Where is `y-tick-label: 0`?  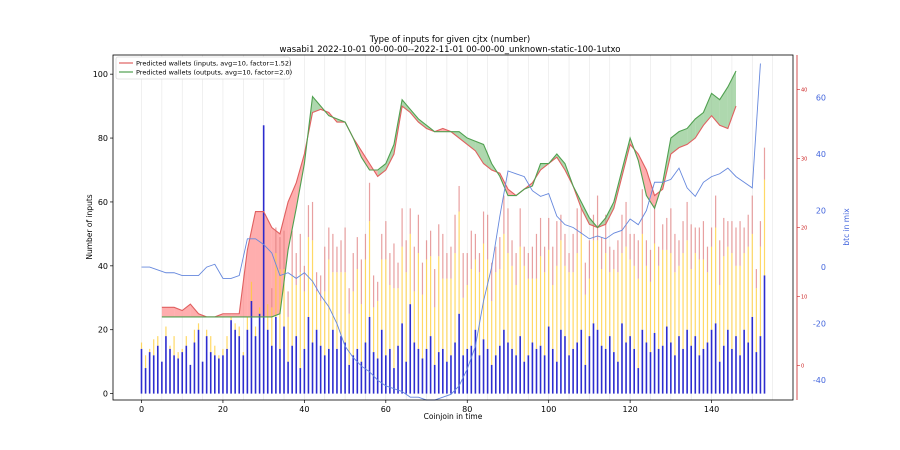
y-tick-label: 0 is located at coordinates (105, 394).